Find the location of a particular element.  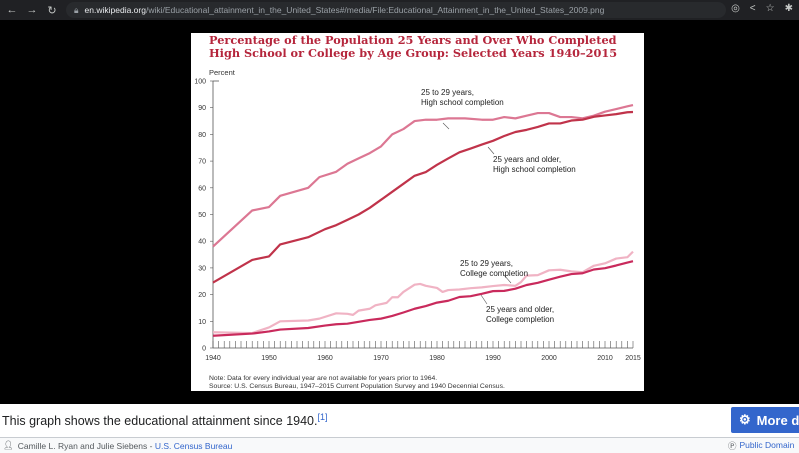

series-label-3-line1: 25 to 29 years, is located at coordinates (486, 263).